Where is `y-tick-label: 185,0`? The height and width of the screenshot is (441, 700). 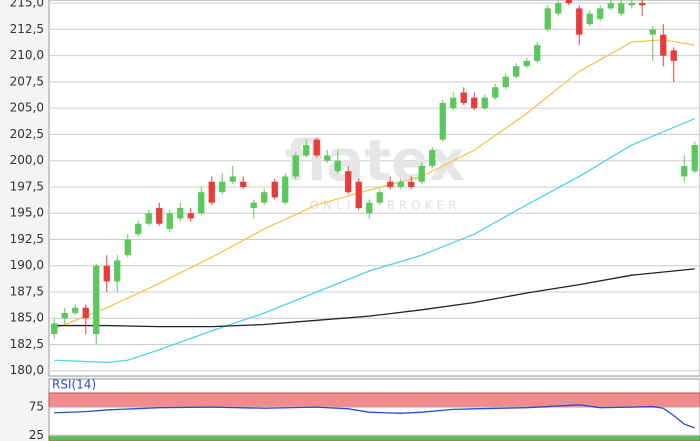 y-tick-label: 185,0 is located at coordinates (27, 318).